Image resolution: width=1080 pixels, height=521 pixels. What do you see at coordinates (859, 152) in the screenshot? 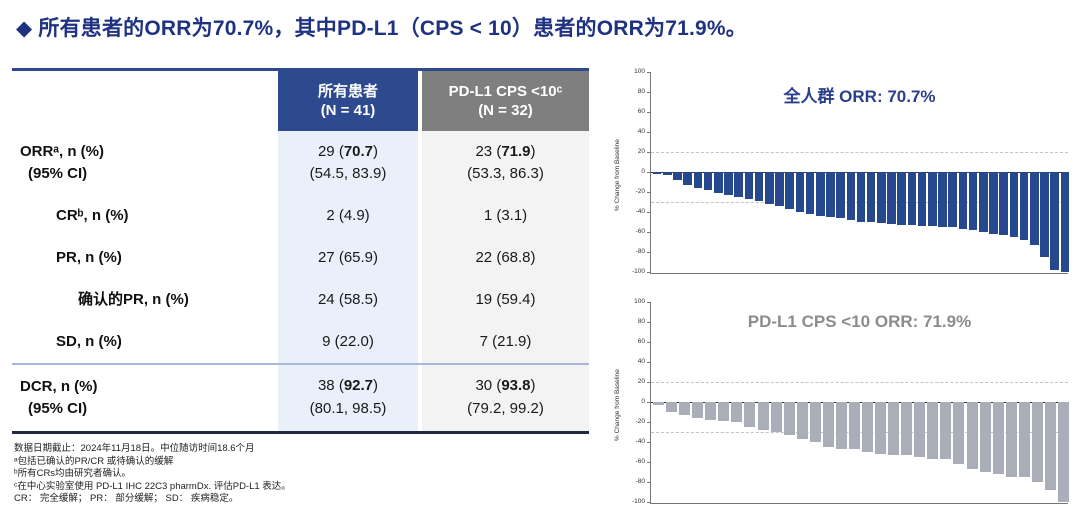
I see `reference-line` at bounding box center [859, 152].